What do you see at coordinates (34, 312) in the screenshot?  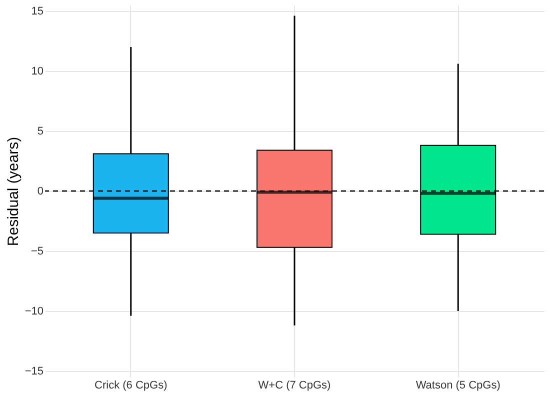 I see `y-tick-label: −10` at bounding box center [34, 312].